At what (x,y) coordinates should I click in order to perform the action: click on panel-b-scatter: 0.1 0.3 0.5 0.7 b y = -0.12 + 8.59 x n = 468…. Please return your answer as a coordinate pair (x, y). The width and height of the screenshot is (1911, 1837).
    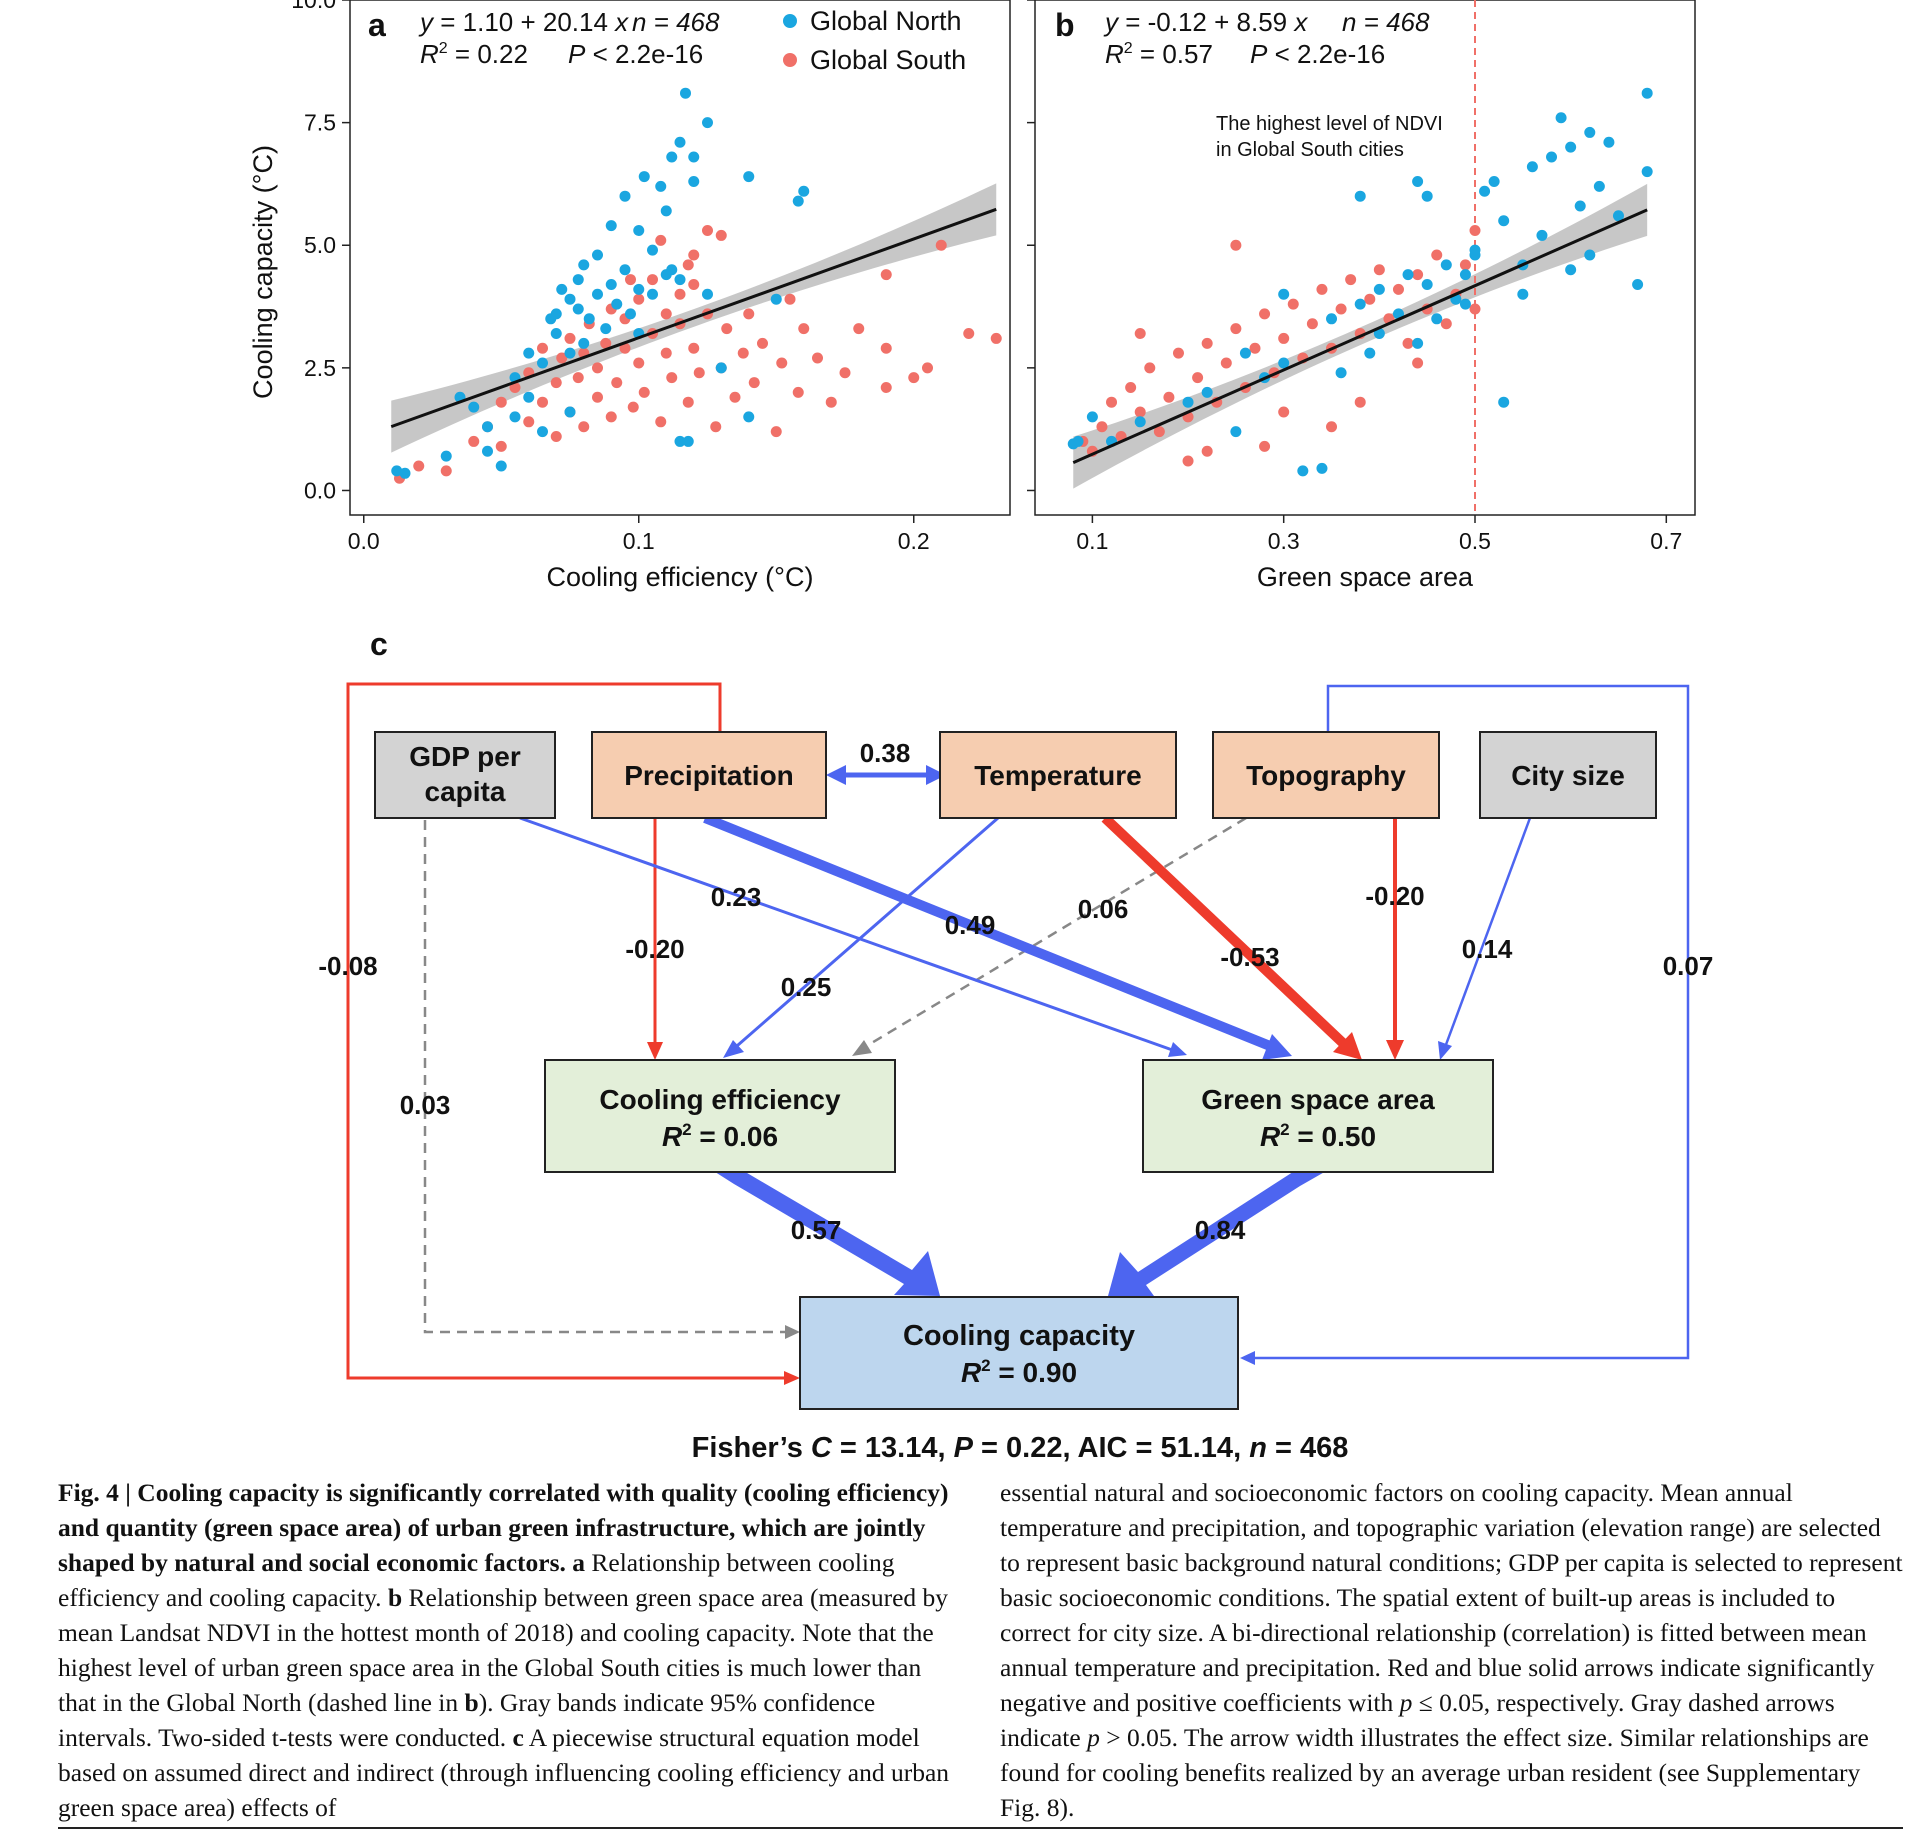
    Looking at the image, I should click on (1361, 296).